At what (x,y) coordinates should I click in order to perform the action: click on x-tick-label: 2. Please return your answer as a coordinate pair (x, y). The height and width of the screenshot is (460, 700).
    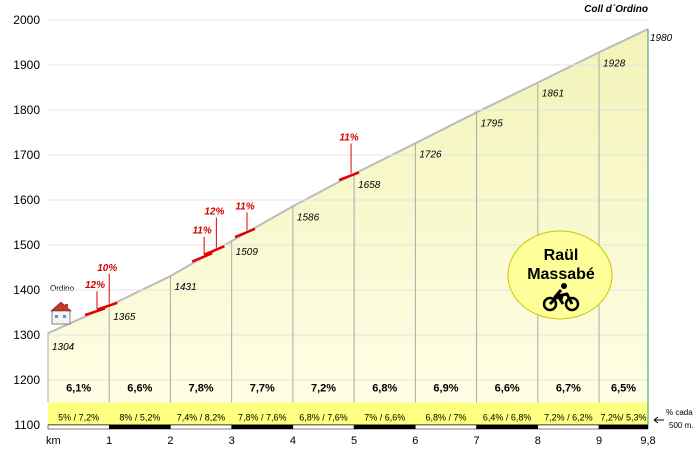
    Looking at the image, I should click on (170, 441).